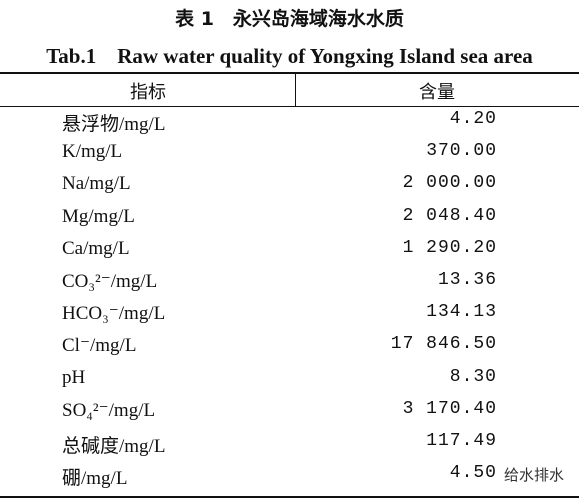 This screenshot has height=504, width=579. Describe the element at coordinates (461, 312) in the screenshot. I see `content-cell: 134.13` at that location.